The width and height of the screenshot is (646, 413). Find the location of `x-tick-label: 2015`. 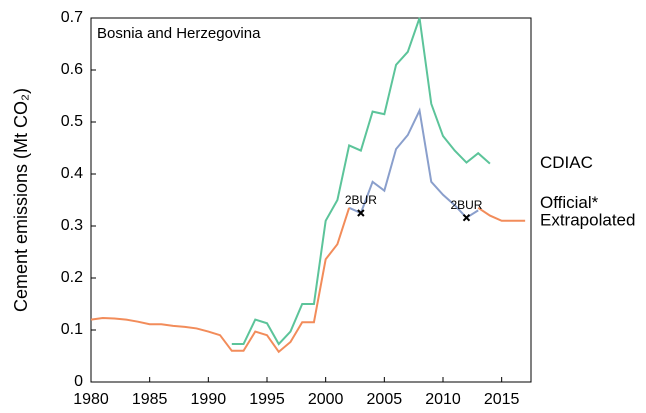

x-tick-label: 2015 is located at coordinates (502, 399).